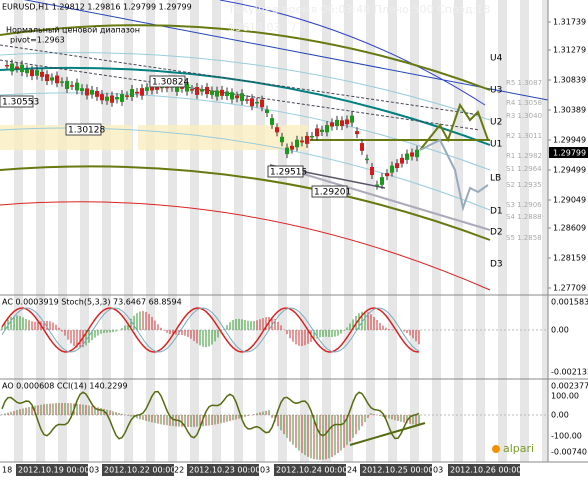 The height and width of the screenshot is (480, 588). I want to click on balance: $9618.03, so click(254, 27).